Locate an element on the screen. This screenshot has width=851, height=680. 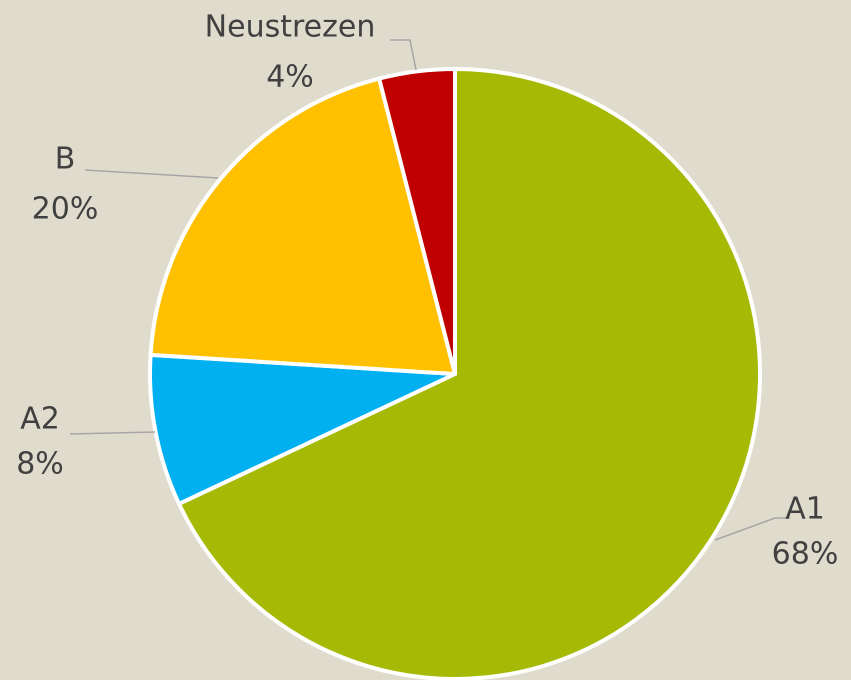
value-label: 68% is located at coordinates (805, 554).